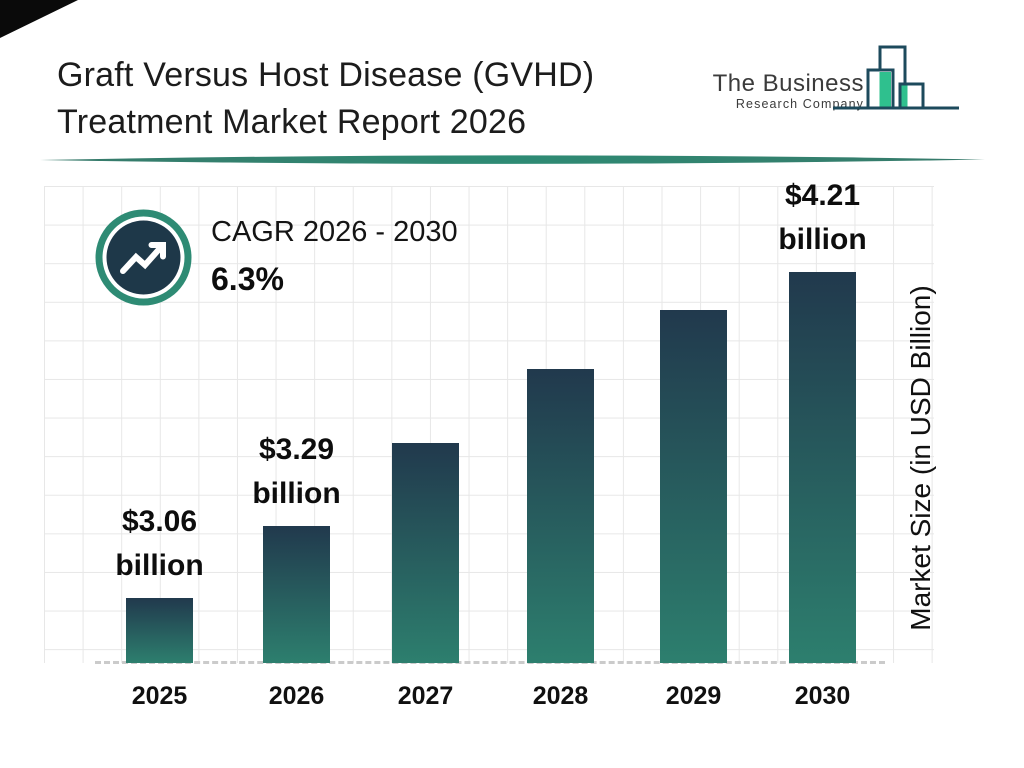 Image resolution: width=1024 pixels, height=768 pixels. What do you see at coordinates (896, 77) in the screenshot?
I see `logo-bar-chart-icon` at bounding box center [896, 77].